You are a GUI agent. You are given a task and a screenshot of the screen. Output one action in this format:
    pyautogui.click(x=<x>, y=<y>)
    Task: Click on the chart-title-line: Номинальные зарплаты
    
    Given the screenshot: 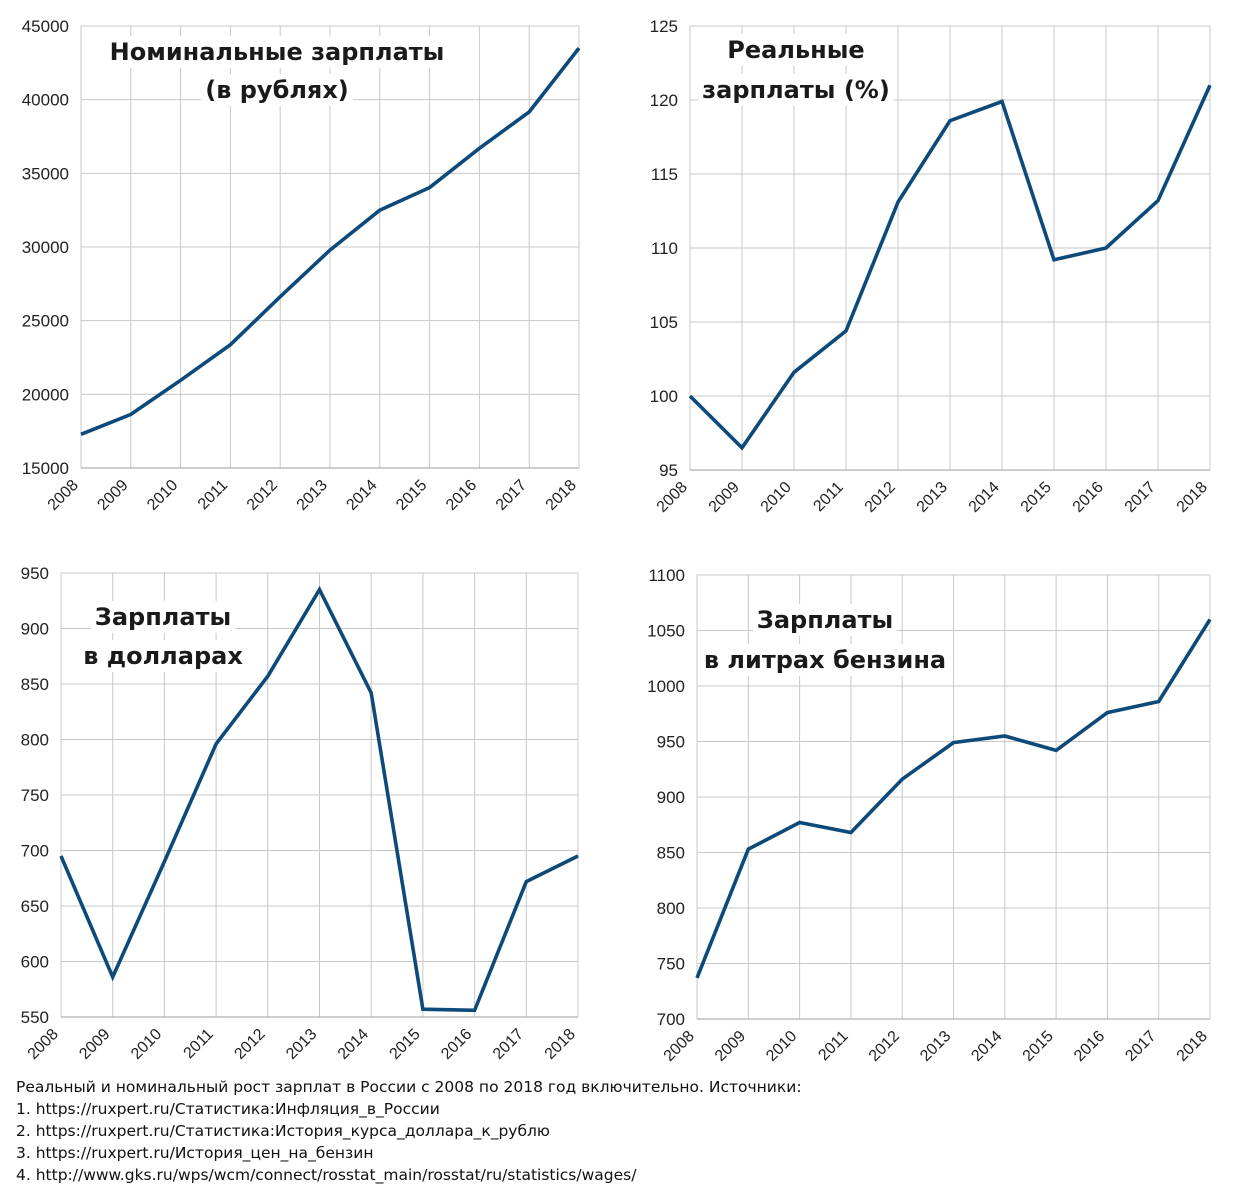 What is the action you would take?
    pyautogui.click(x=277, y=52)
    